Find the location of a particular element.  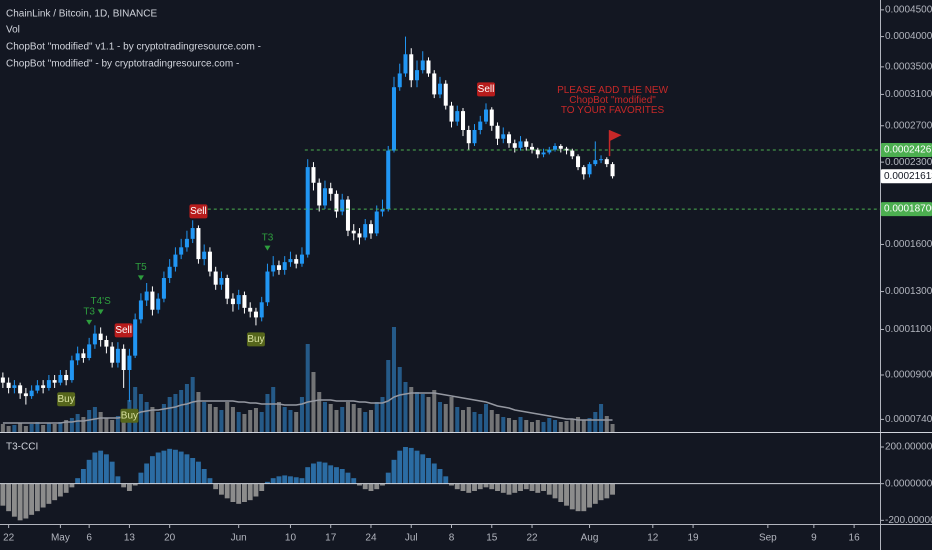

signal-label: T3 is located at coordinates (268, 237).